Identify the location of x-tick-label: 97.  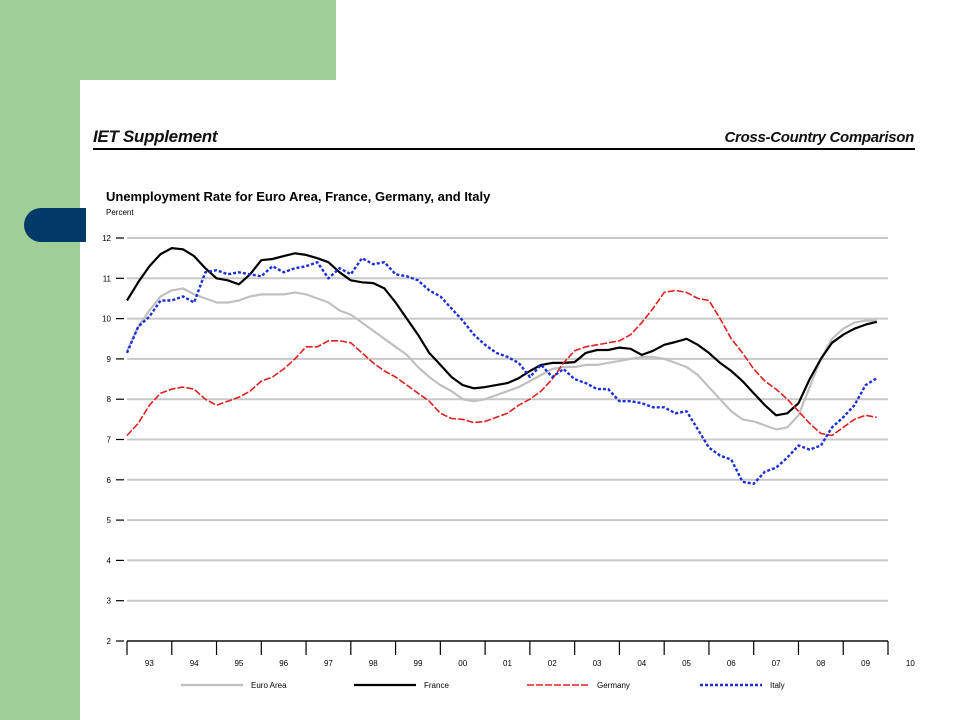
(328, 663).